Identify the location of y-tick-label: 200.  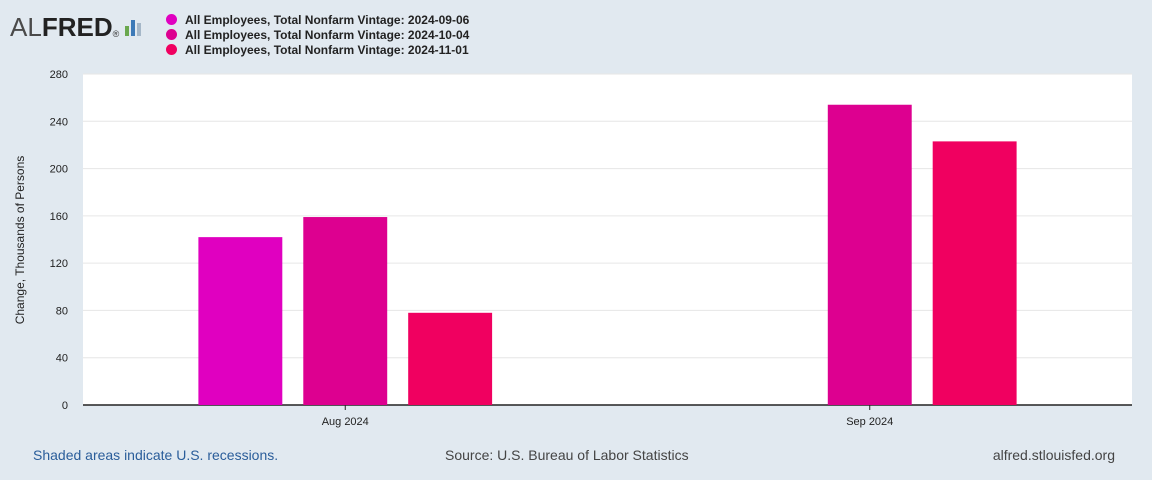
(59, 170).